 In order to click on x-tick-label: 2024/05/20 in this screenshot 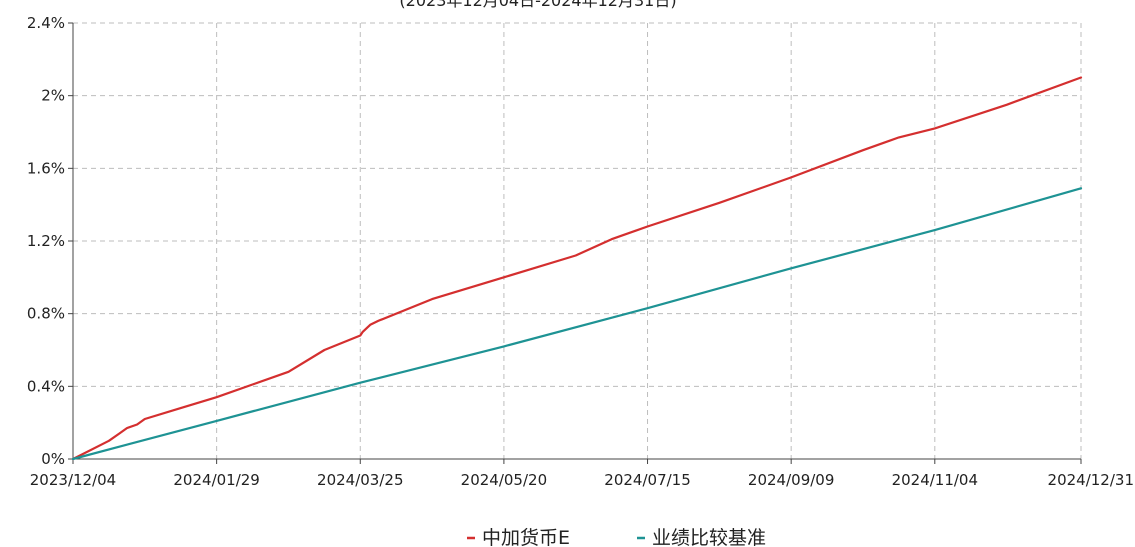, I will do `click(504, 480)`.